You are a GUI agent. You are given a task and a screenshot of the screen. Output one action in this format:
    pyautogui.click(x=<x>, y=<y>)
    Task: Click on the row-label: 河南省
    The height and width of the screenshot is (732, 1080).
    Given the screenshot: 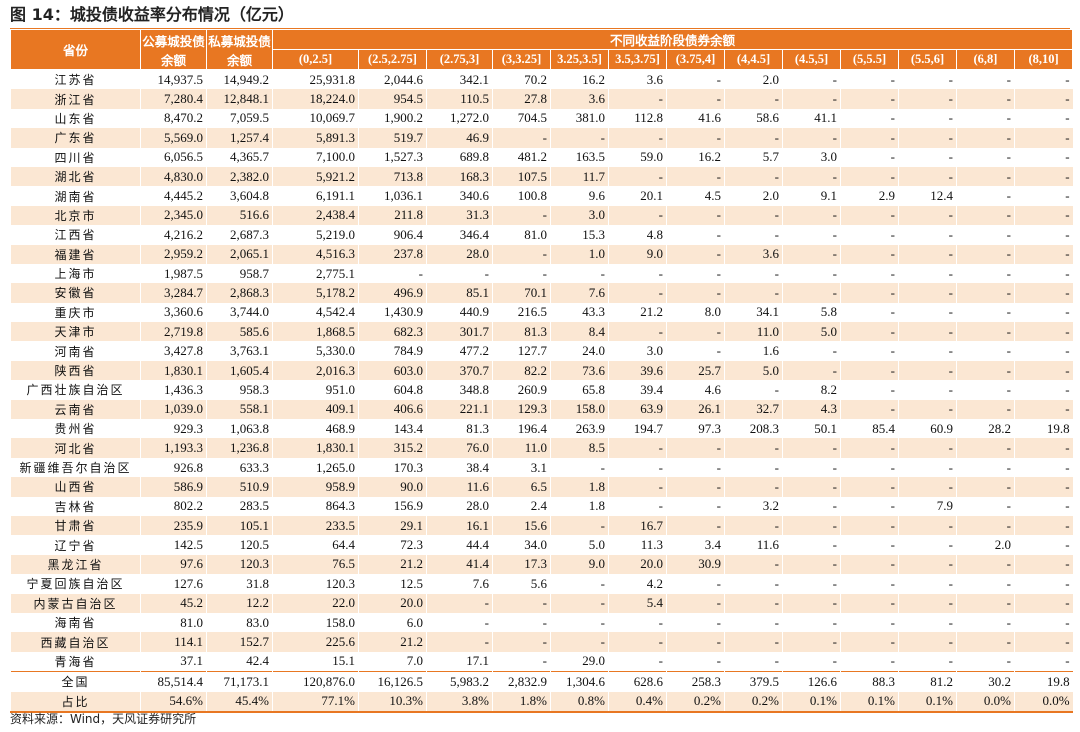 What is the action you would take?
    pyautogui.click(x=75, y=351)
    